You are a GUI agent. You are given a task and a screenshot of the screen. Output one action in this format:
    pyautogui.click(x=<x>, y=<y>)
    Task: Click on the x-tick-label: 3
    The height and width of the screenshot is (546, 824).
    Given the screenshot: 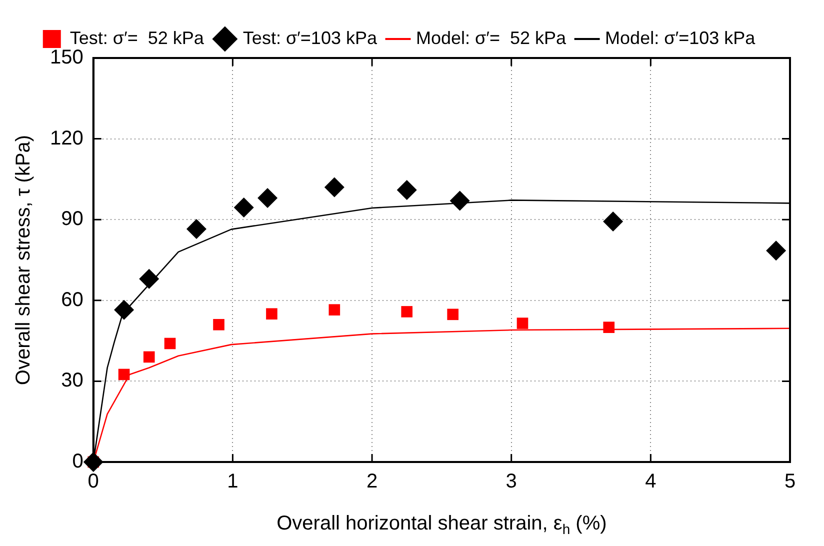 What is the action you would take?
    pyautogui.click(x=511, y=481)
    